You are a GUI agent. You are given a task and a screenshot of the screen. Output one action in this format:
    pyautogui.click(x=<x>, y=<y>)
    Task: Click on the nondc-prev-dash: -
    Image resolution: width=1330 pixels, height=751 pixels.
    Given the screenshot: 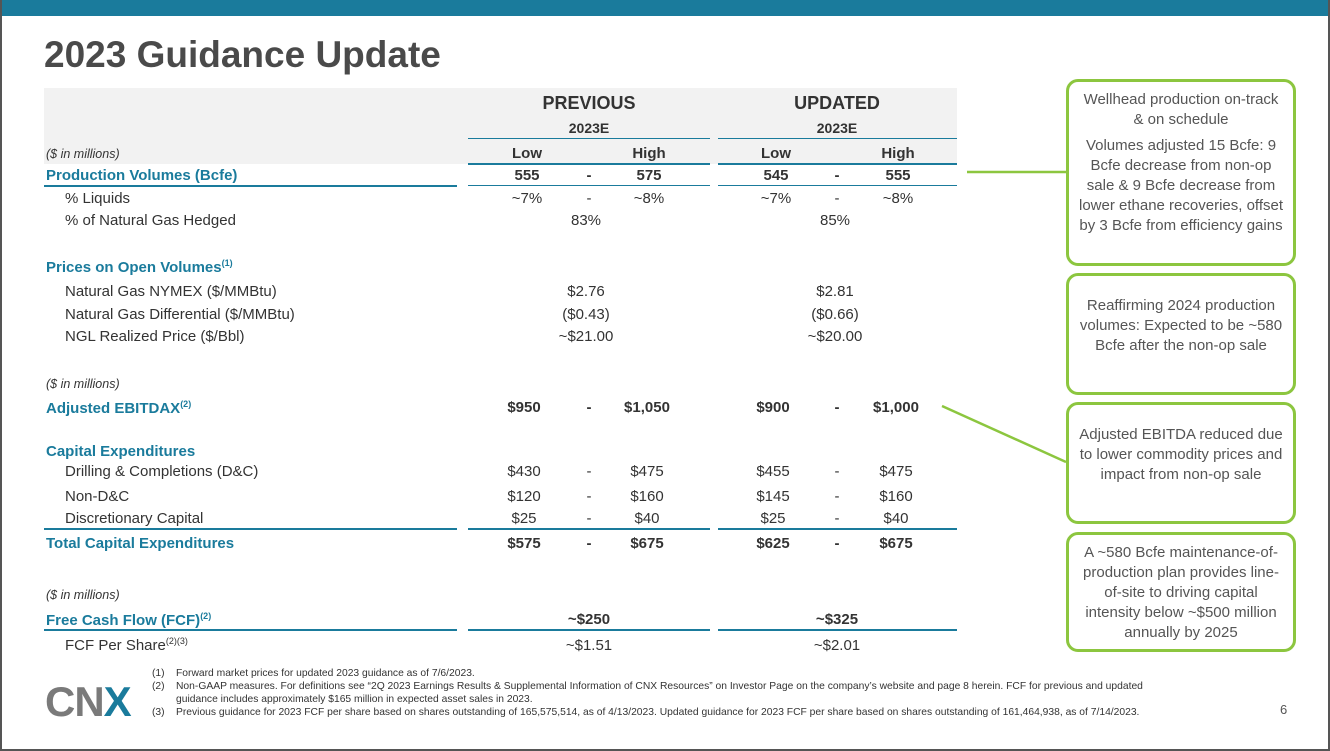 What is the action you would take?
    pyautogui.click(x=589, y=496)
    